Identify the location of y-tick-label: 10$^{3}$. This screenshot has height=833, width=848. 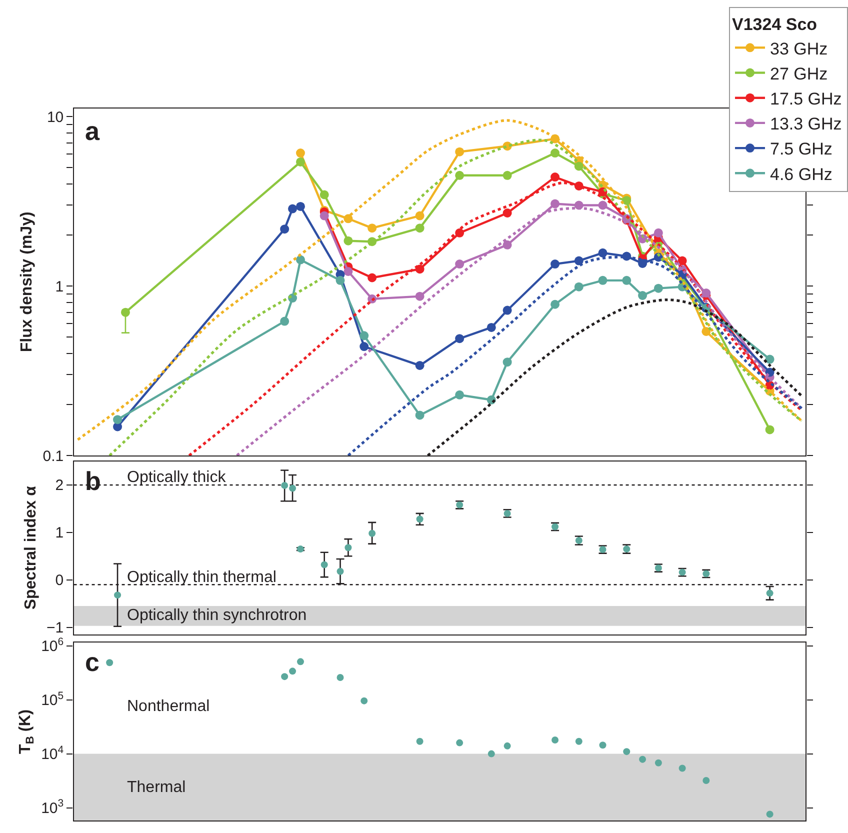
(52, 808).